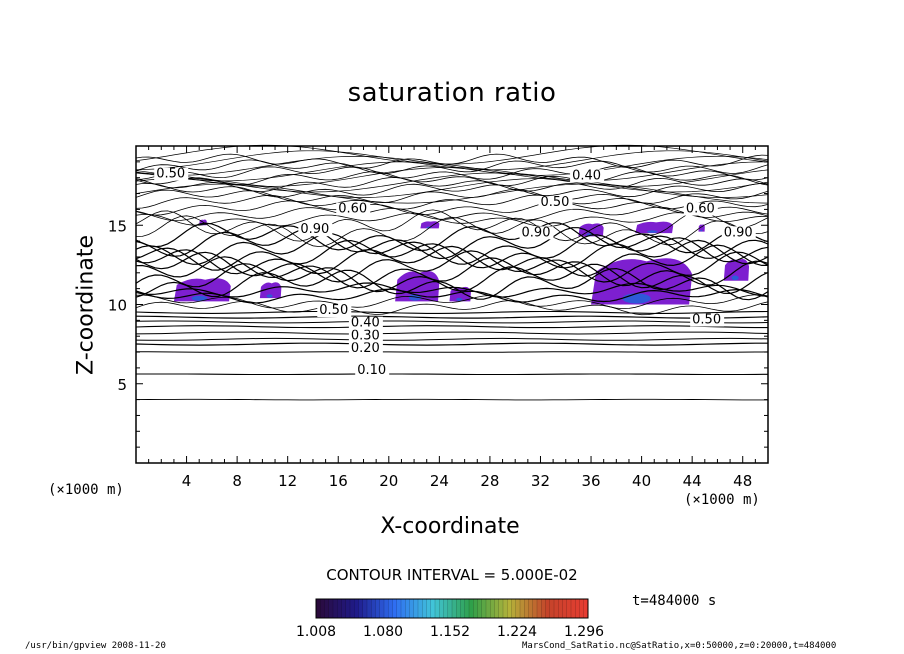 The image size is (904, 654). Describe the element at coordinates (287, 481) in the screenshot. I see `x-tick-label: 12` at that location.